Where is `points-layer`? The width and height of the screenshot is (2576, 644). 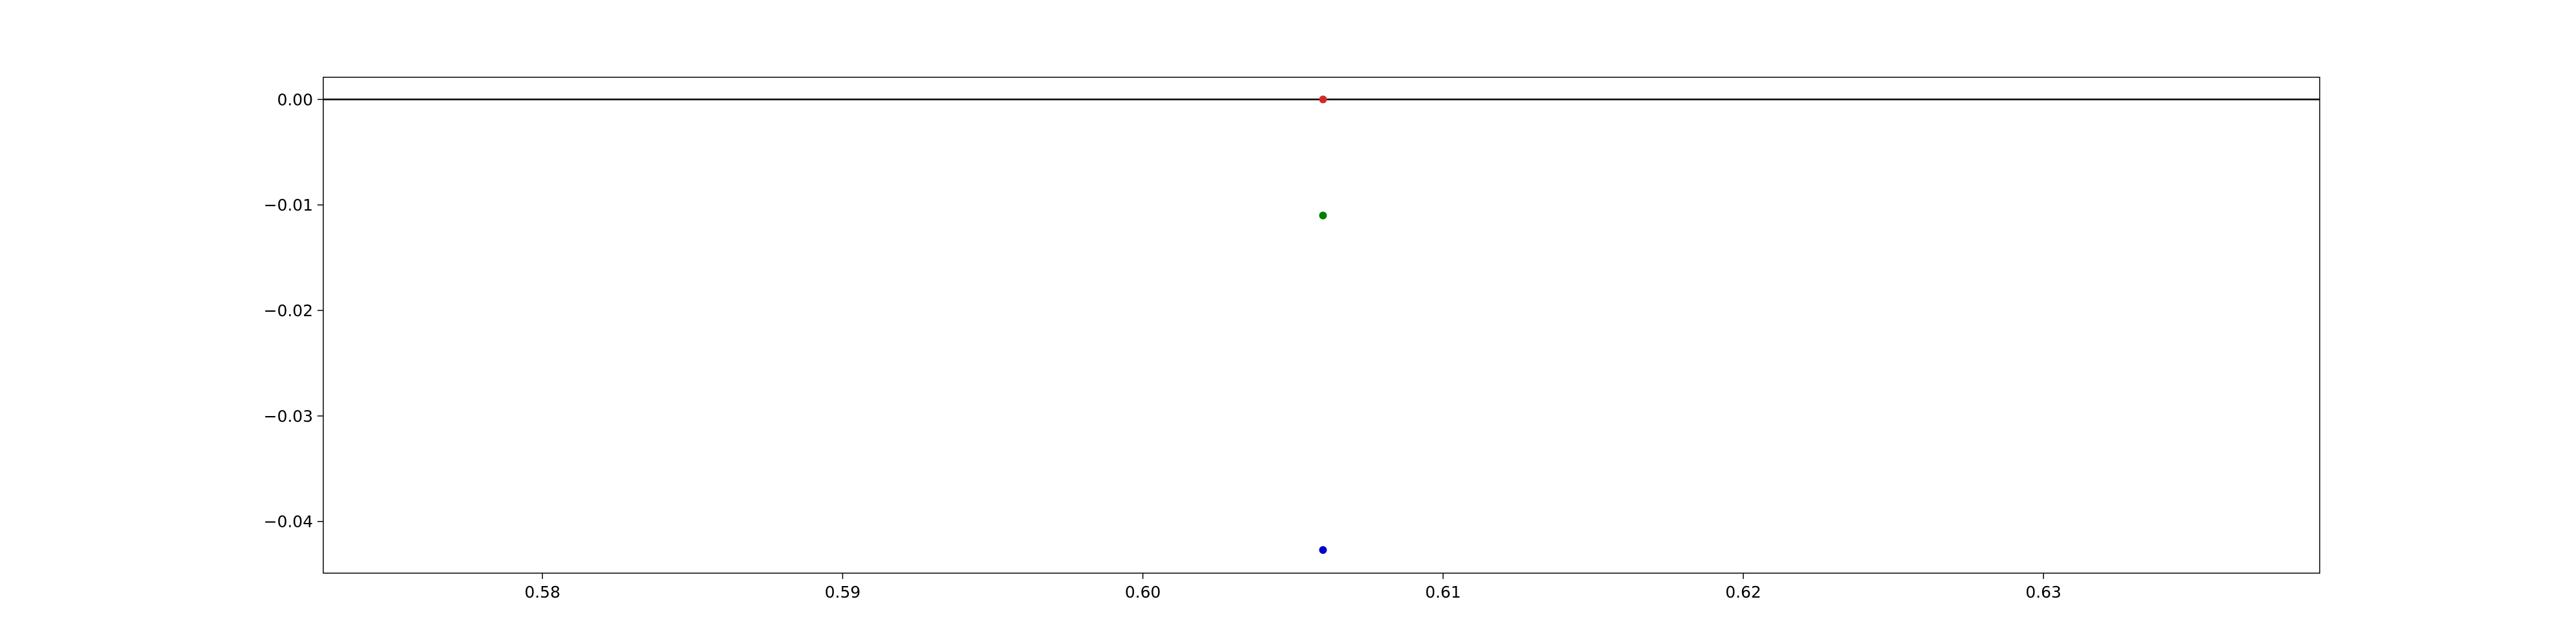
points-layer is located at coordinates (1323, 325).